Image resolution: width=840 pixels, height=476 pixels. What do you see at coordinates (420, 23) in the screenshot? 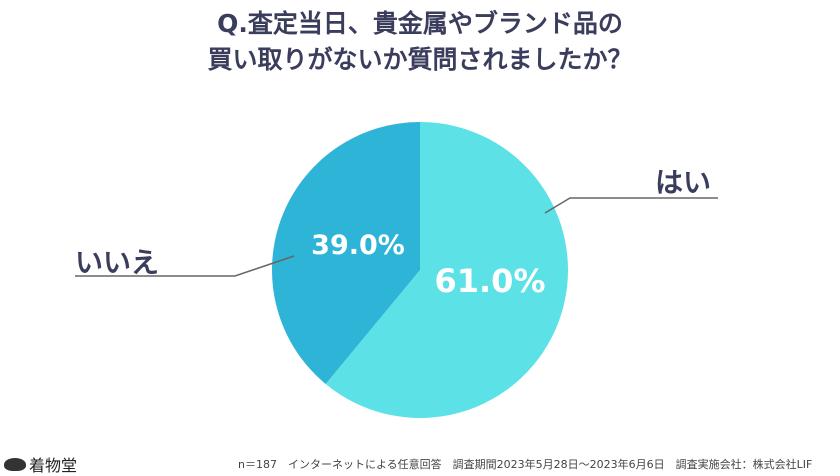
I see `title-line-1: Q.査定当日、貴金属やブランド品の` at bounding box center [420, 23].